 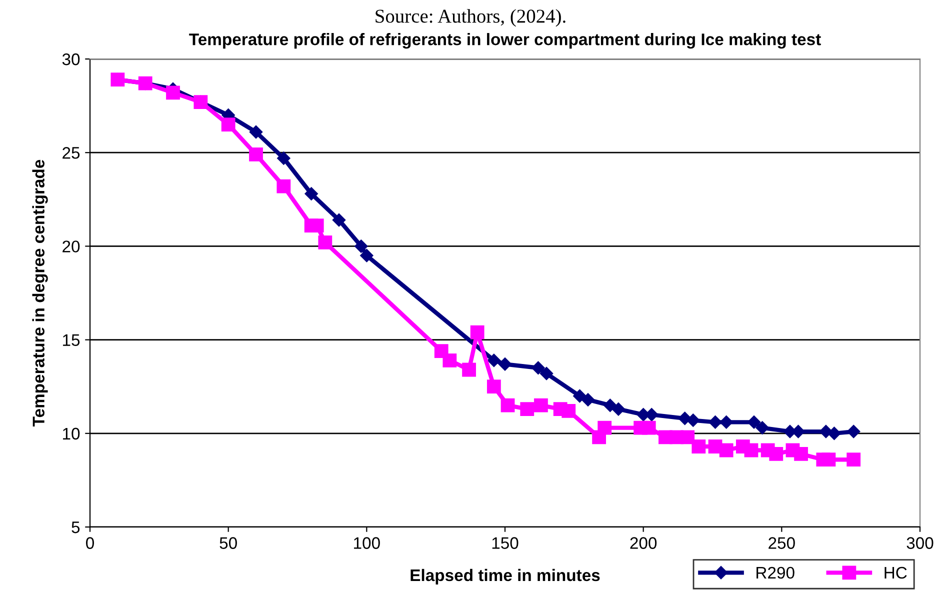 What do you see at coordinates (367, 543) in the screenshot?
I see `x-tick-label: 100` at bounding box center [367, 543].